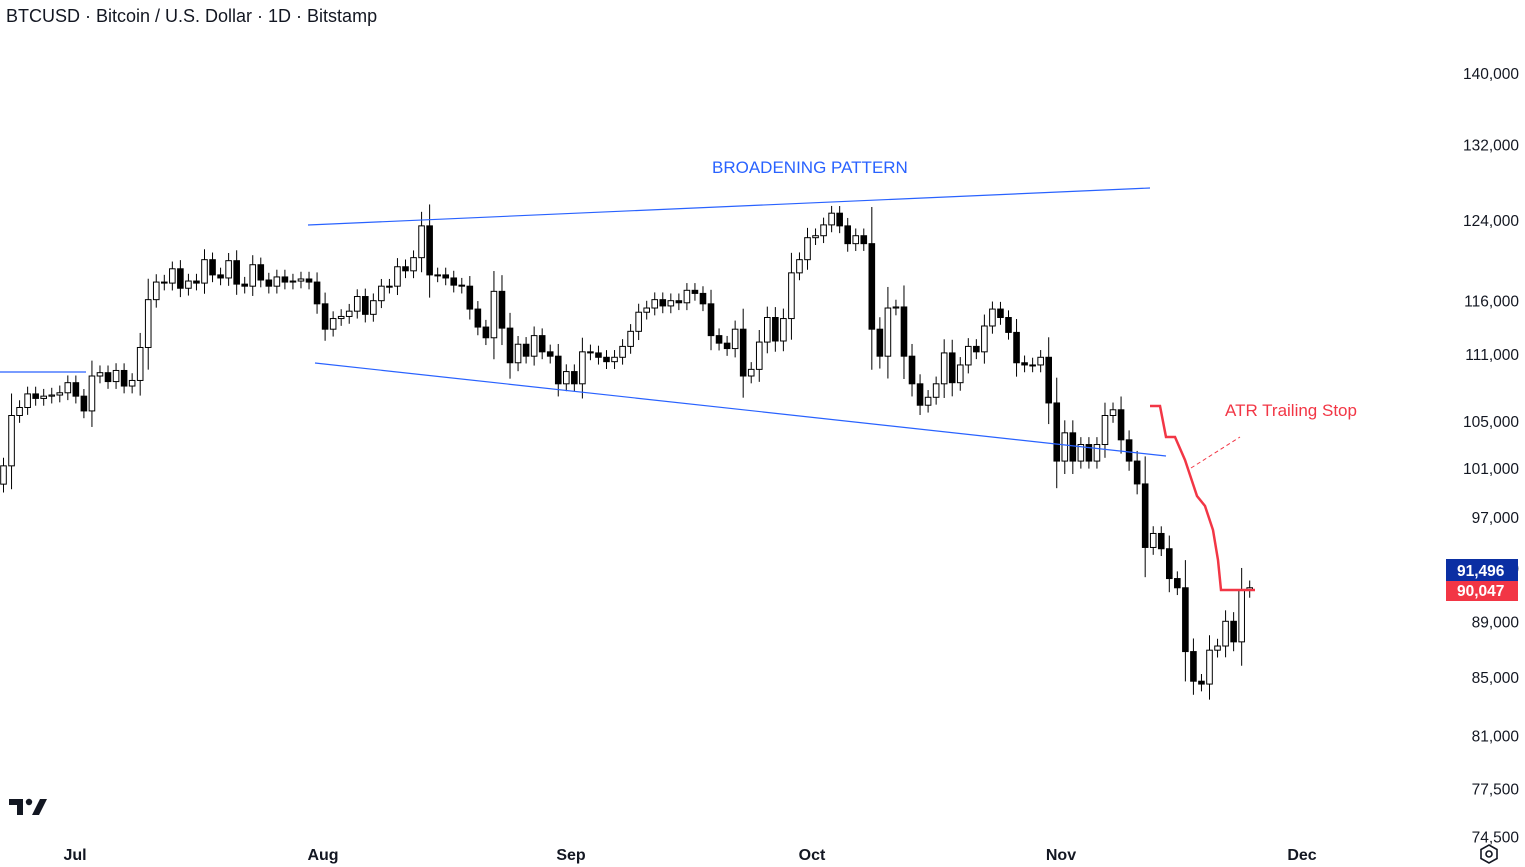 The height and width of the screenshot is (867, 1525). I want to click on last-price-text: 91,496, so click(1481, 571).